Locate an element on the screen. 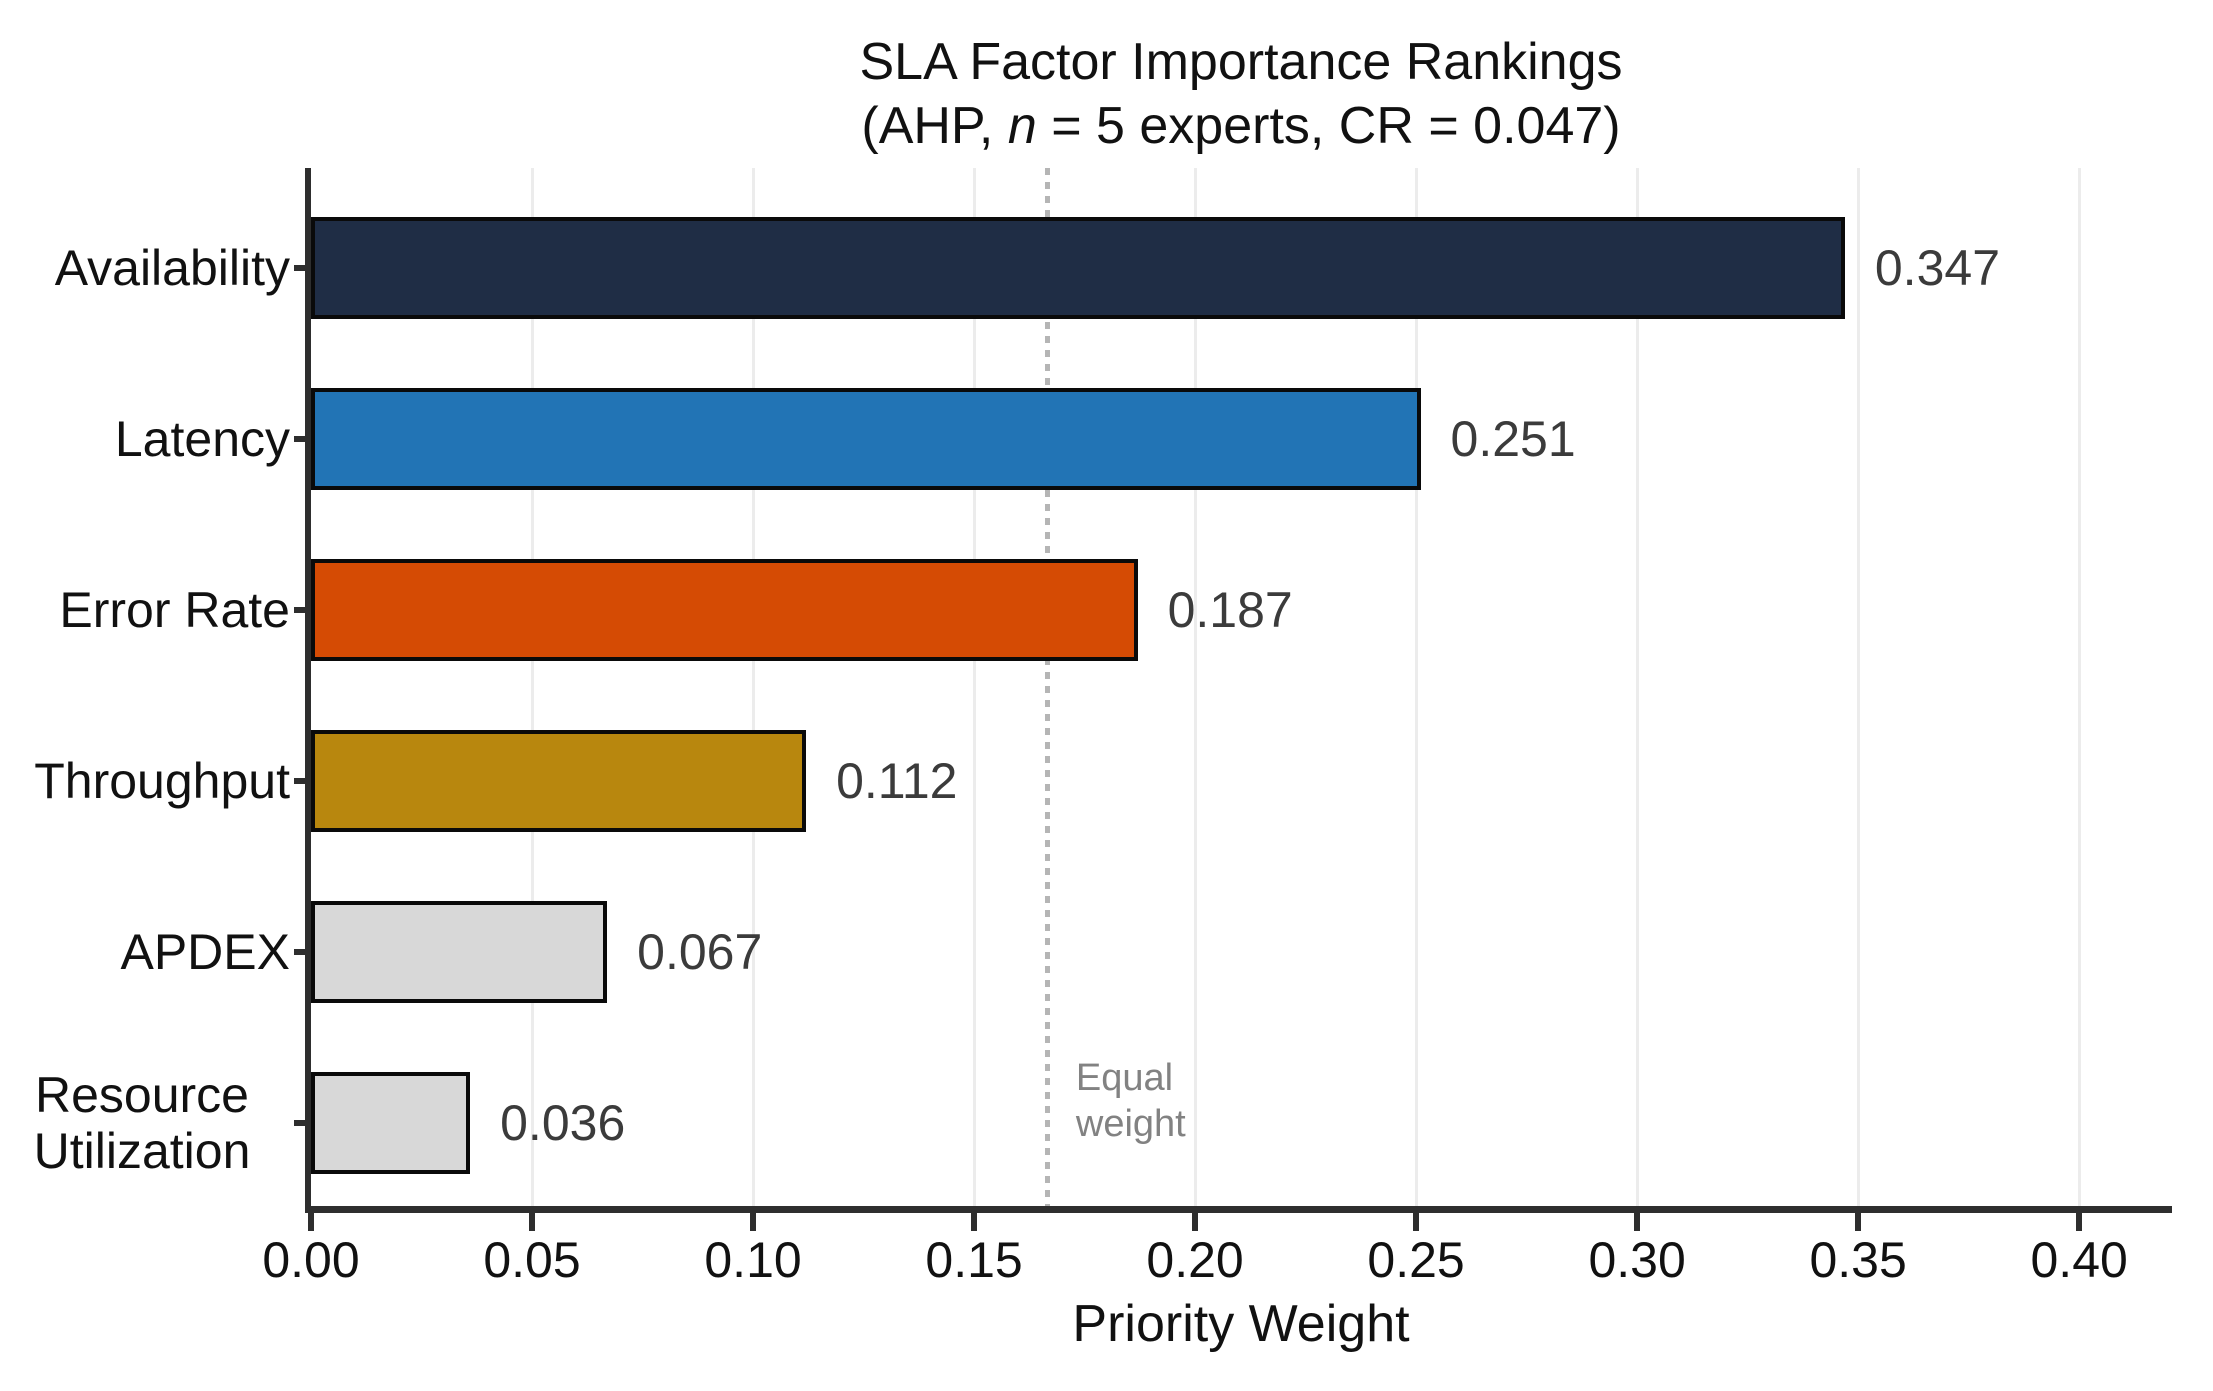 The width and height of the screenshot is (2213, 1391). bar-error-rate is located at coordinates (724, 610).